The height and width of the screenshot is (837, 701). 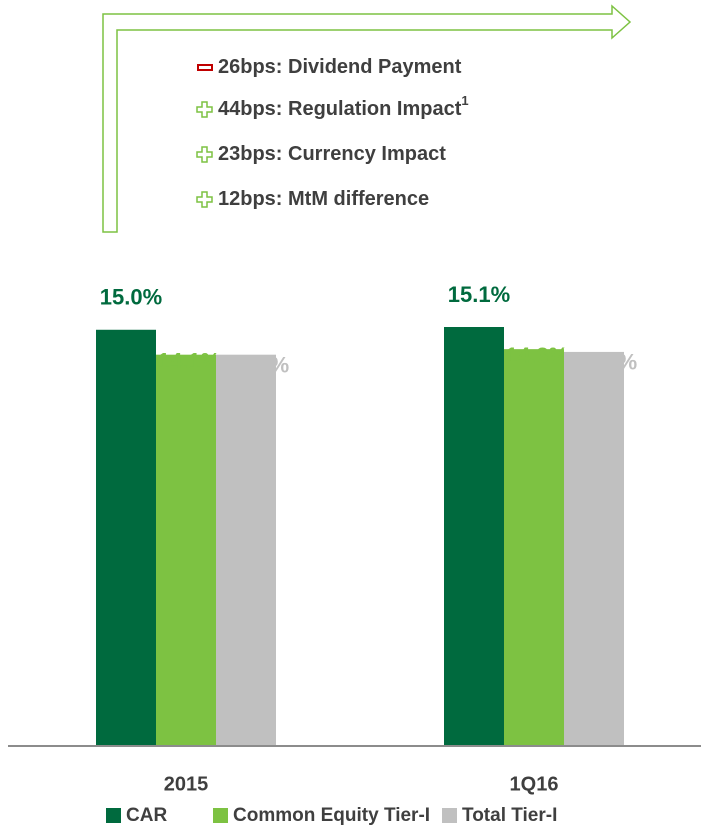 I want to click on minus-icon, so click(x=205, y=67).